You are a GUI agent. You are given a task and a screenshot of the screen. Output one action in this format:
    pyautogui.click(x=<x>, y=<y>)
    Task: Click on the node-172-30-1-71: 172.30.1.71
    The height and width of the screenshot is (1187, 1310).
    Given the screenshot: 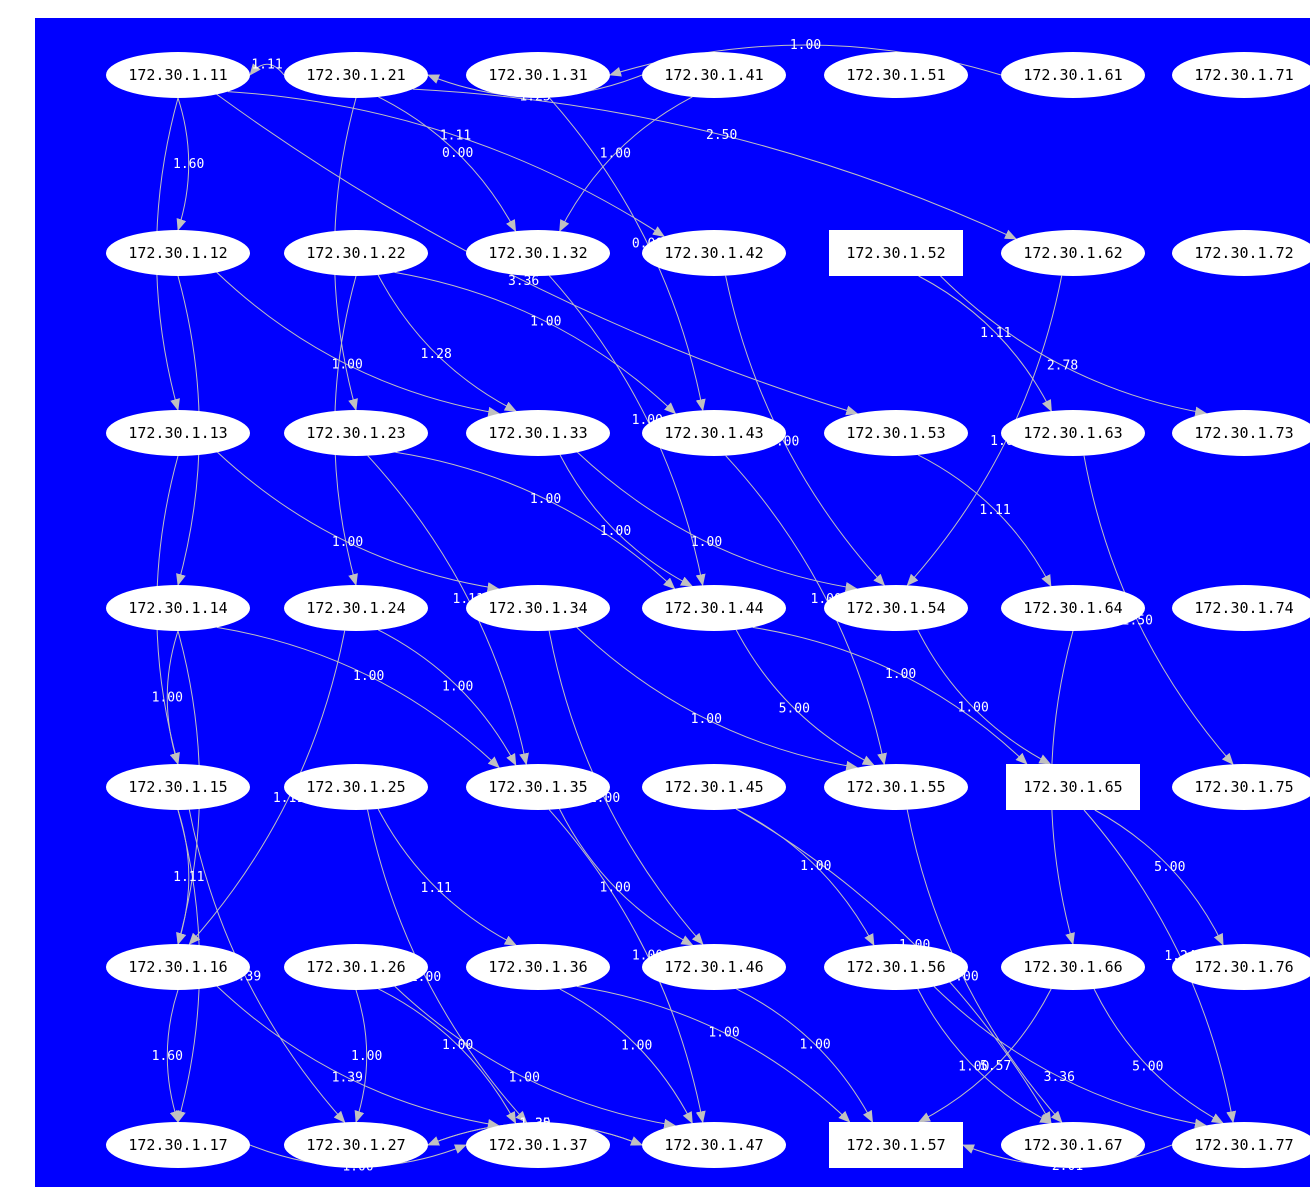 What is the action you would take?
    pyautogui.click(x=1241, y=75)
    